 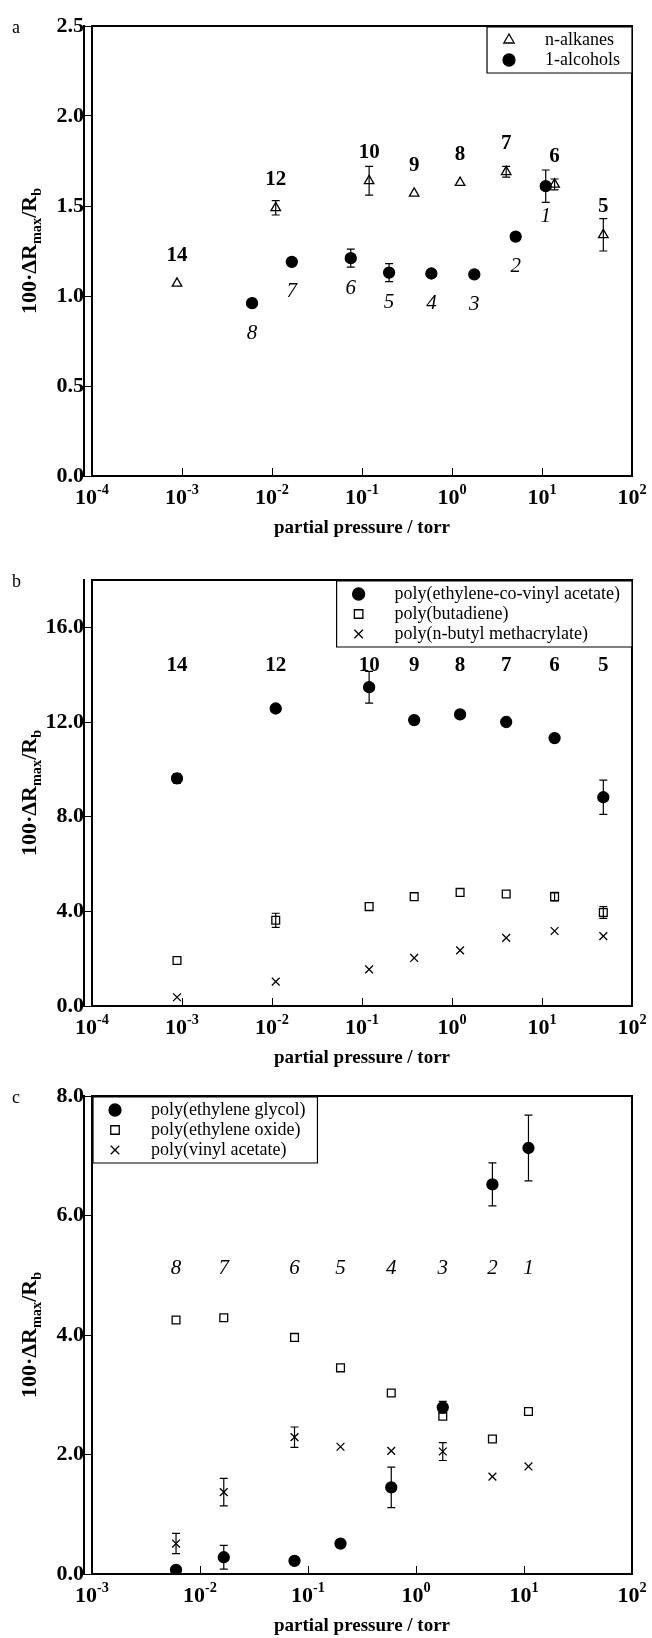 I want to click on y-tick-label: 6.0, so click(x=70, y=1214).